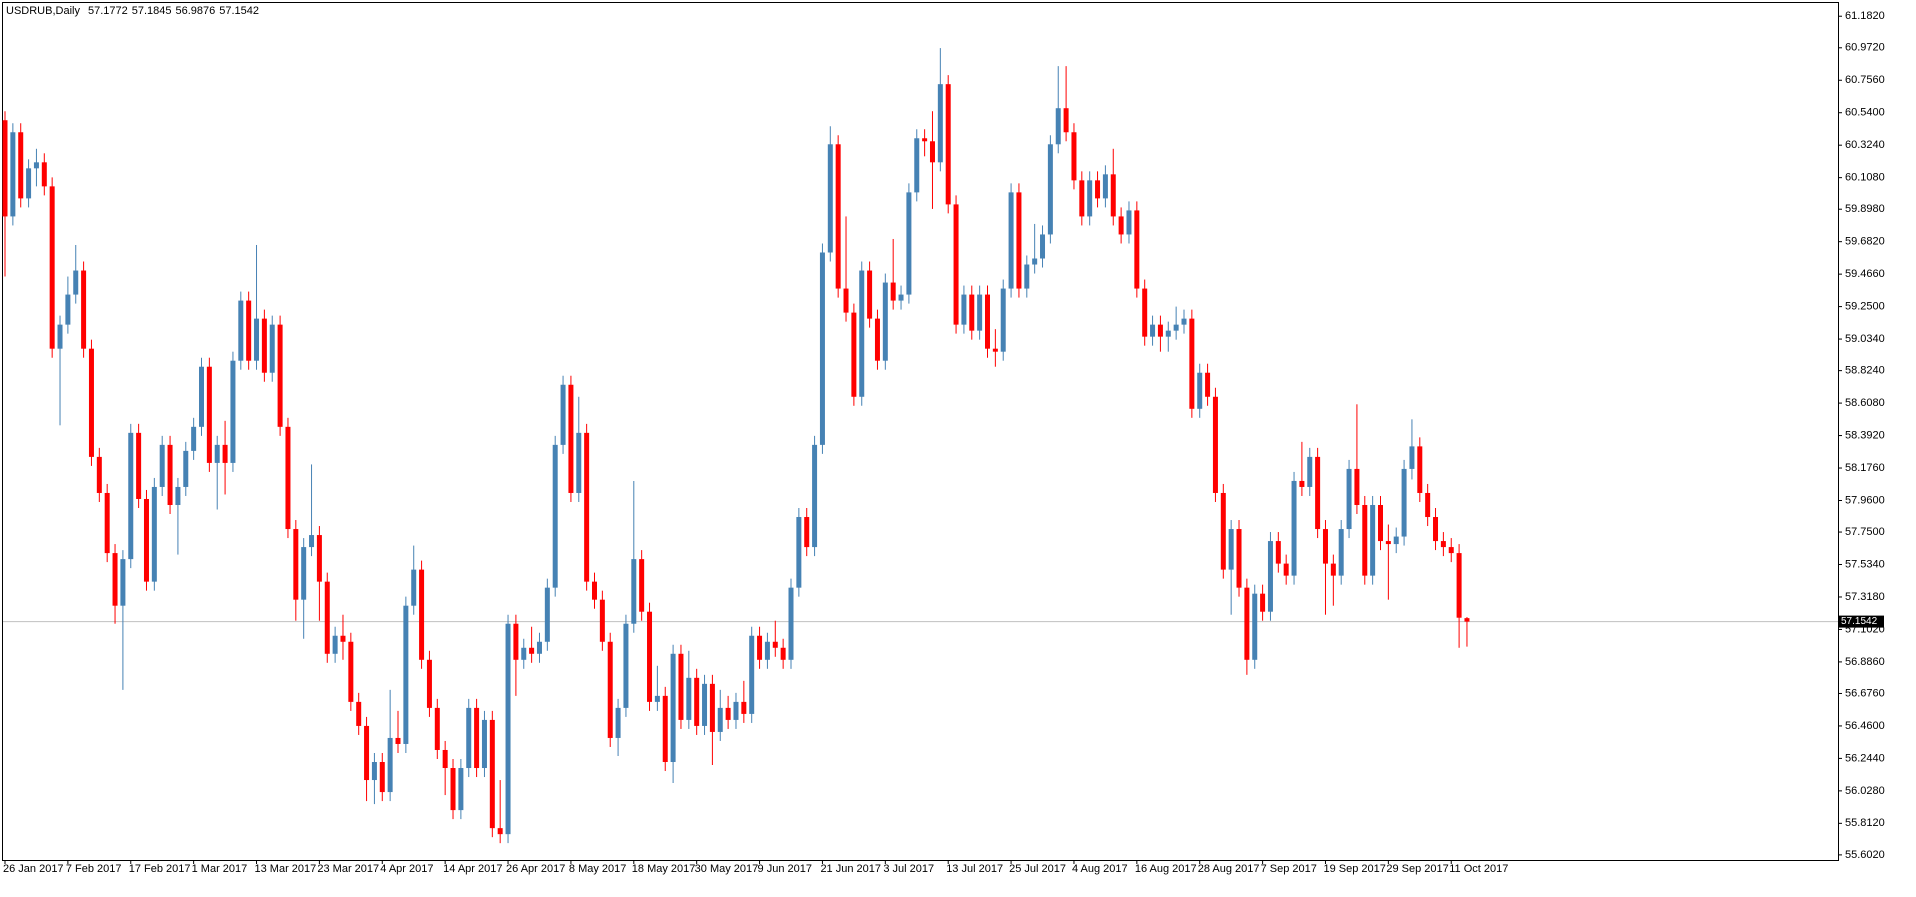 The width and height of the screenshot is (1916, 897). I want to click on y-tick-label: 60.1080, so click(1865, 178).